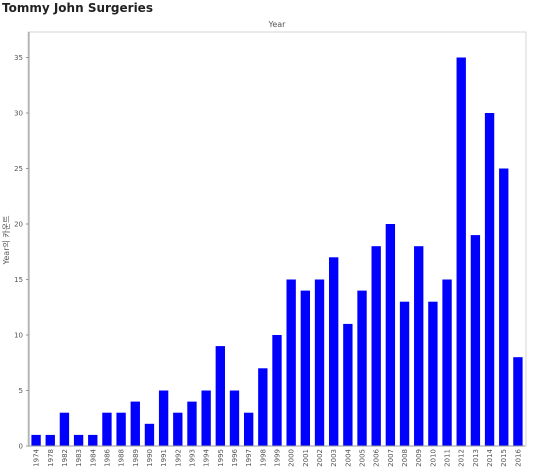 The image size is (540, 475). I want to click on bar-1997, so click(248, 429).